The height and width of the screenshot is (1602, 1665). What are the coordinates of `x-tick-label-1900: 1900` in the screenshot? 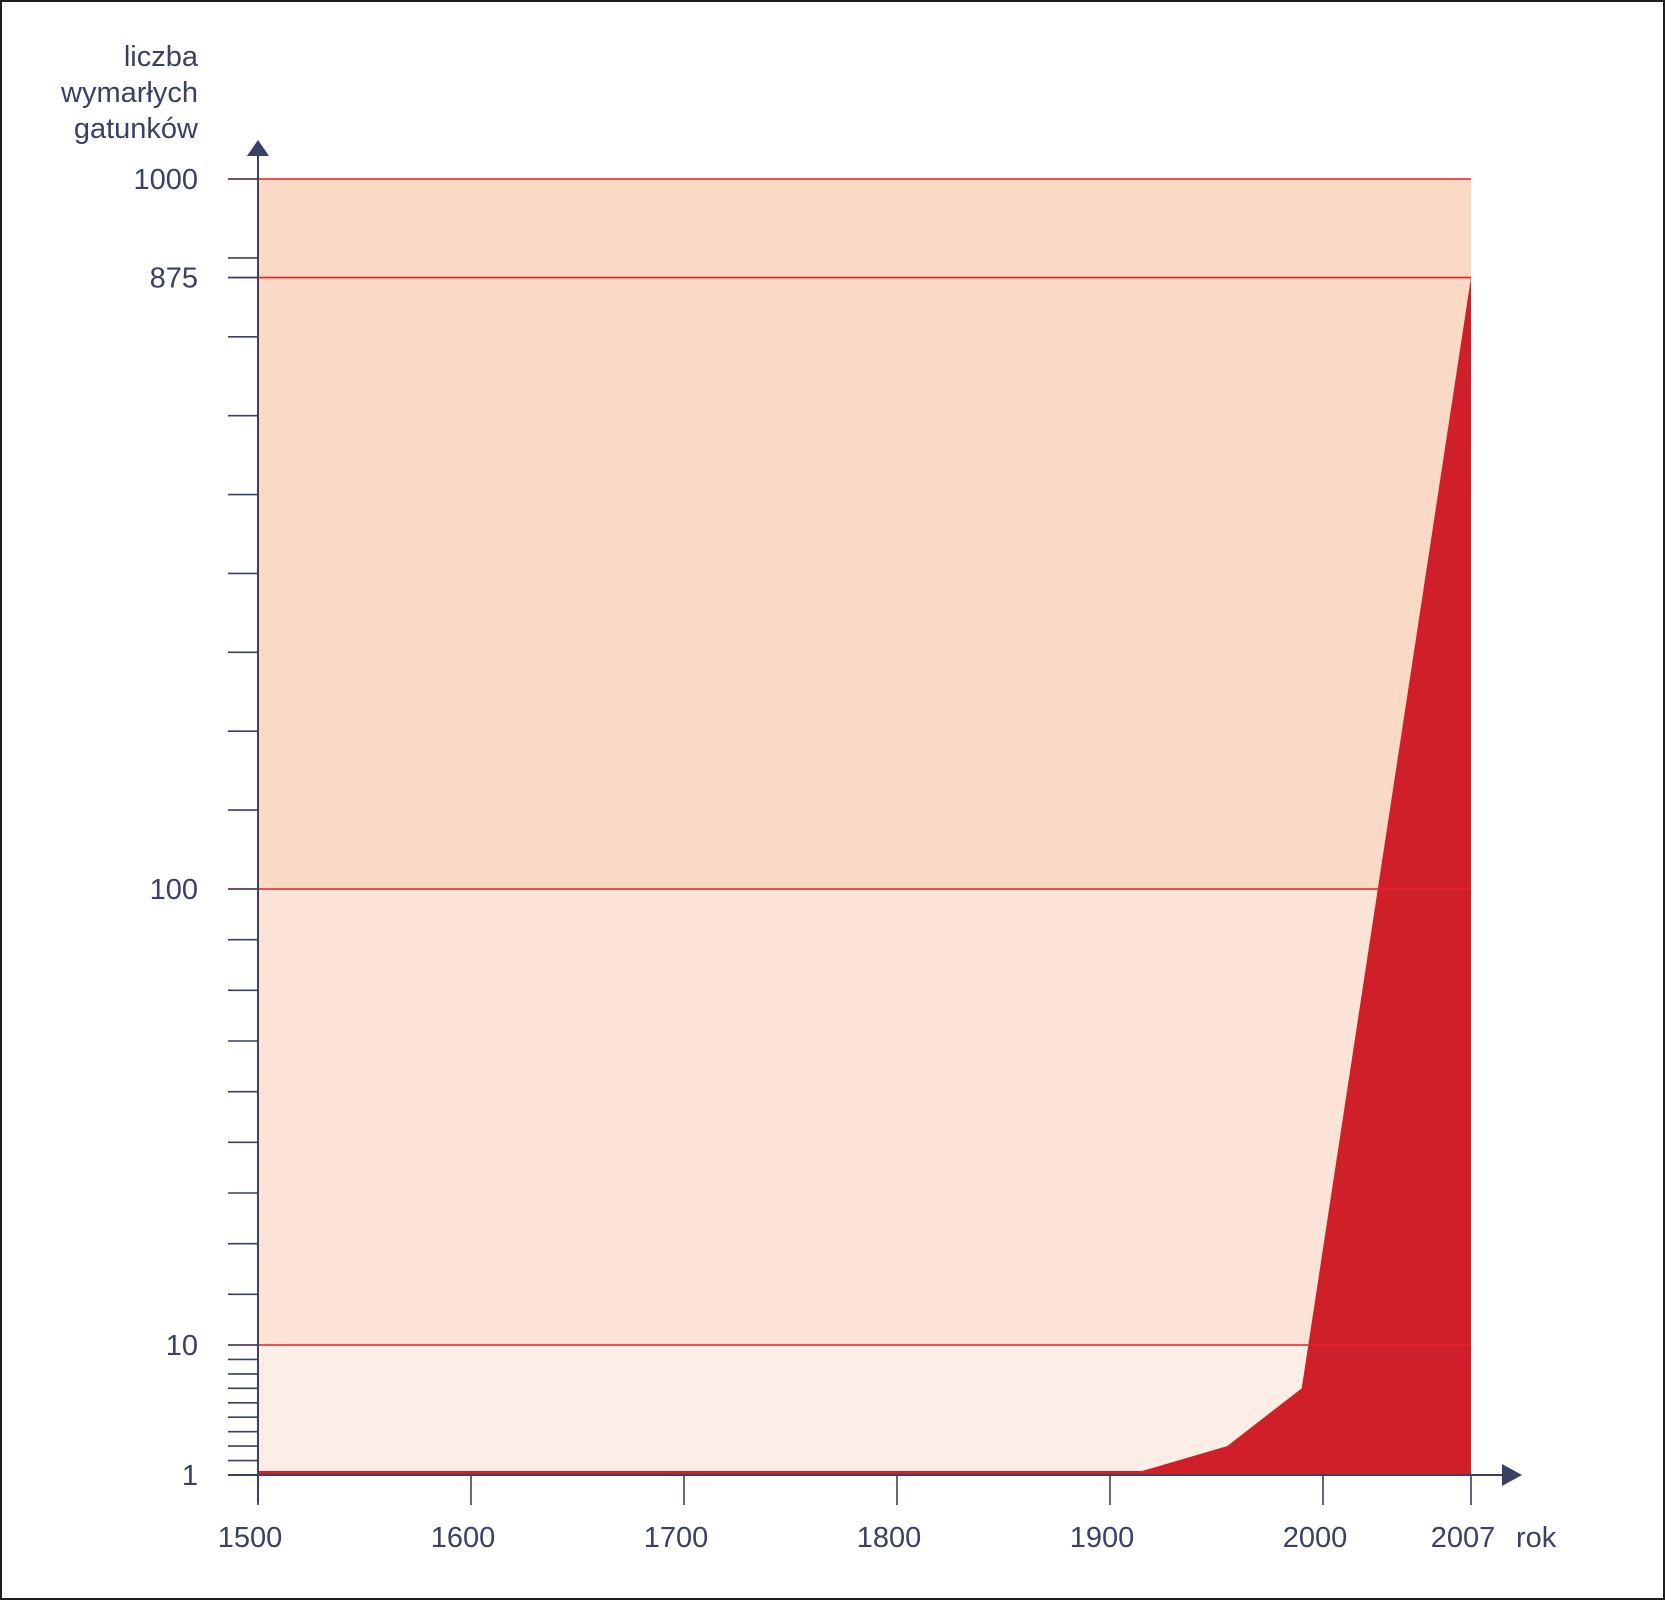 It's located at (1102, 1538).